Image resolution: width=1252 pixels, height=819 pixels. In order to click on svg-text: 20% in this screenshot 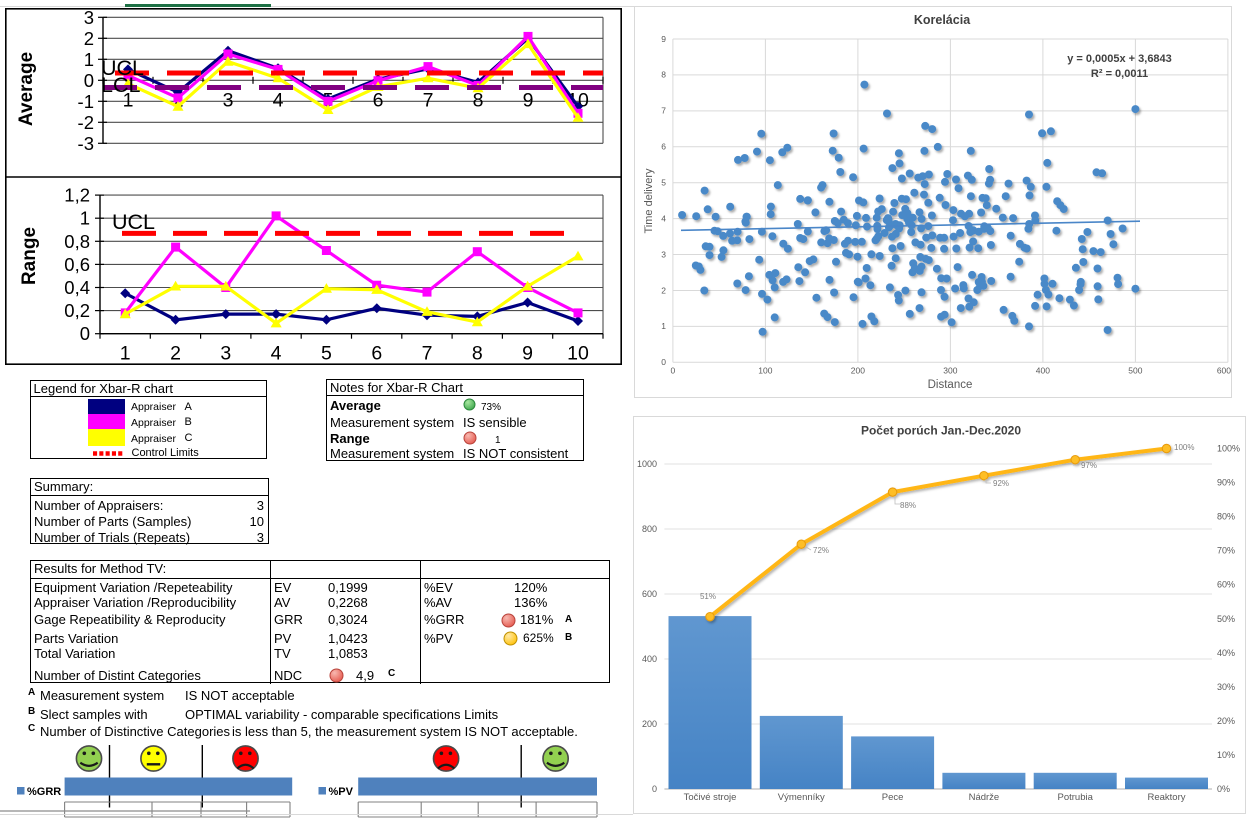, I will do `click(1226, 721)`.